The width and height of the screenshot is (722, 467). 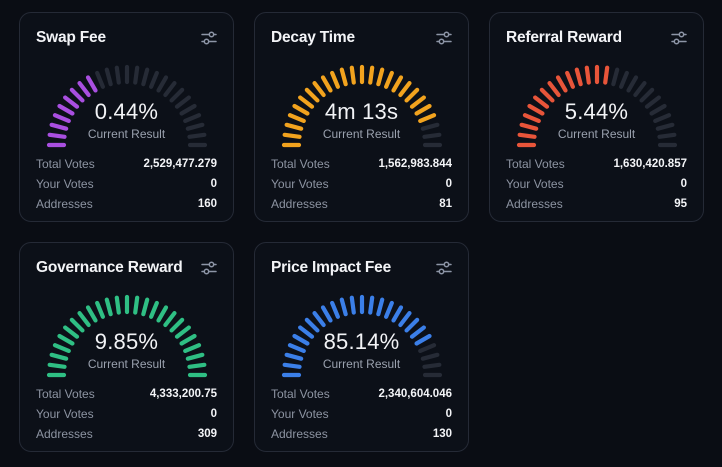 I want to click on addresses-value: 130, so click(x=442, y=434).